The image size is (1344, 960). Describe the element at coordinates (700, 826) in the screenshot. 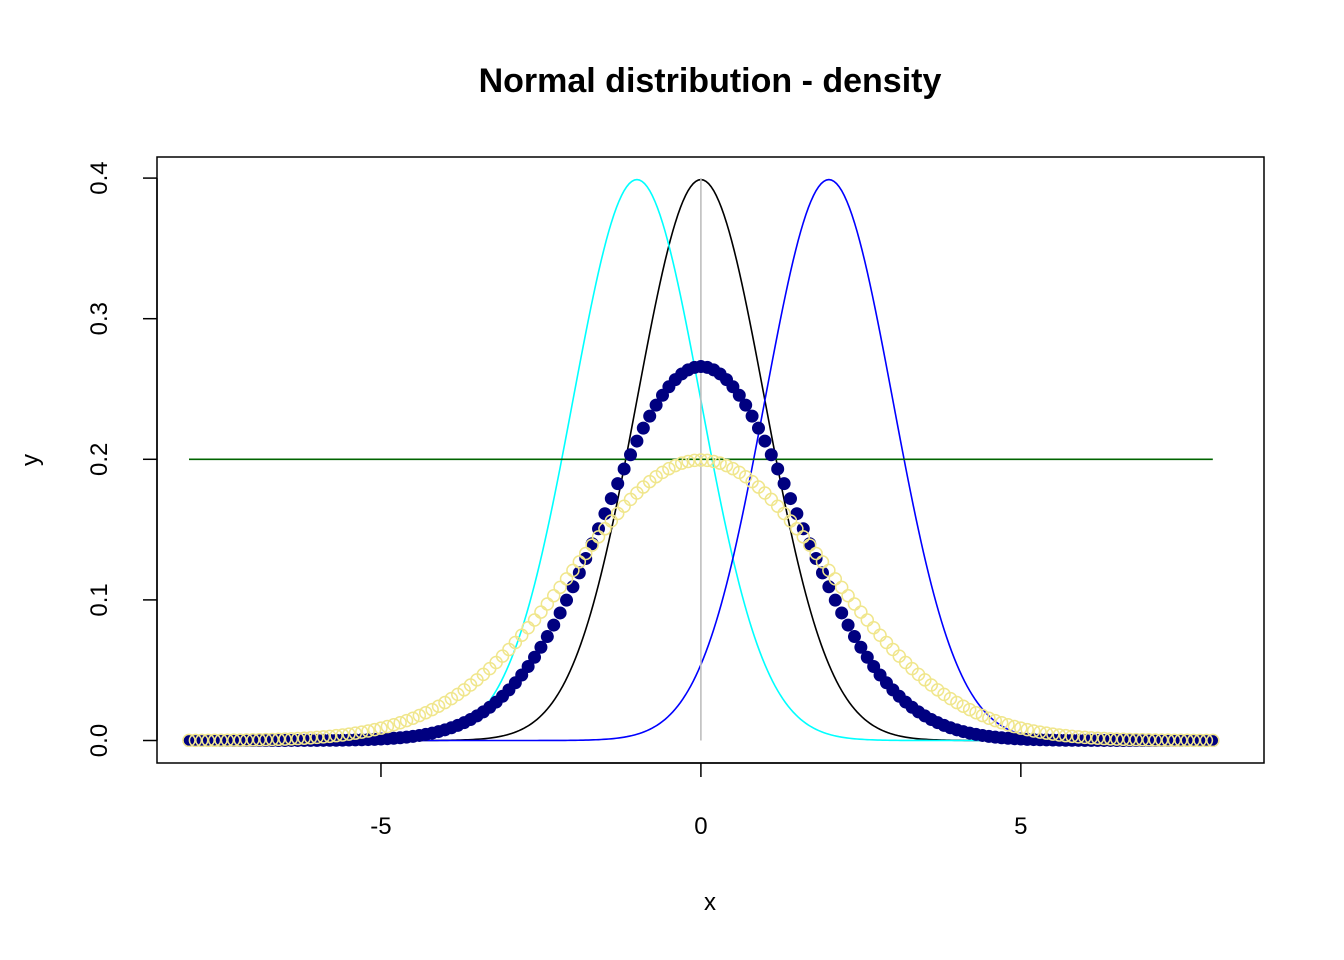

I see `x-tick-label: 0` at that location.